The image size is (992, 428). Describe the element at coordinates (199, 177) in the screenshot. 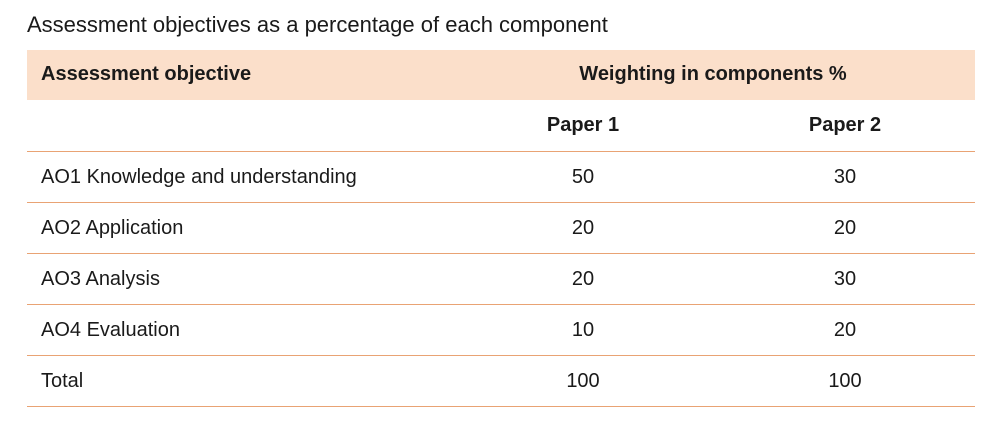

I see `objective-cell: AO1 Knowledge and understanding` at that location.